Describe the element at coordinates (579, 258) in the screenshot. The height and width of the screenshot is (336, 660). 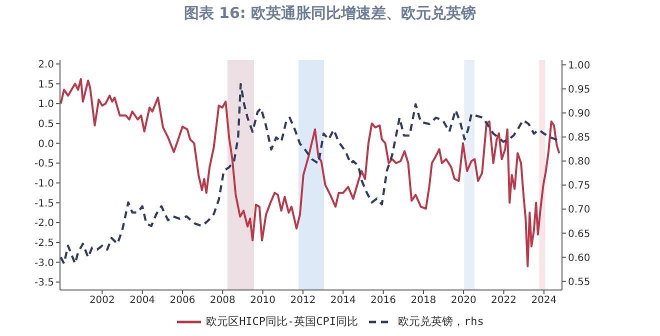
I see `y2-tick-label: 0.60` at that location.